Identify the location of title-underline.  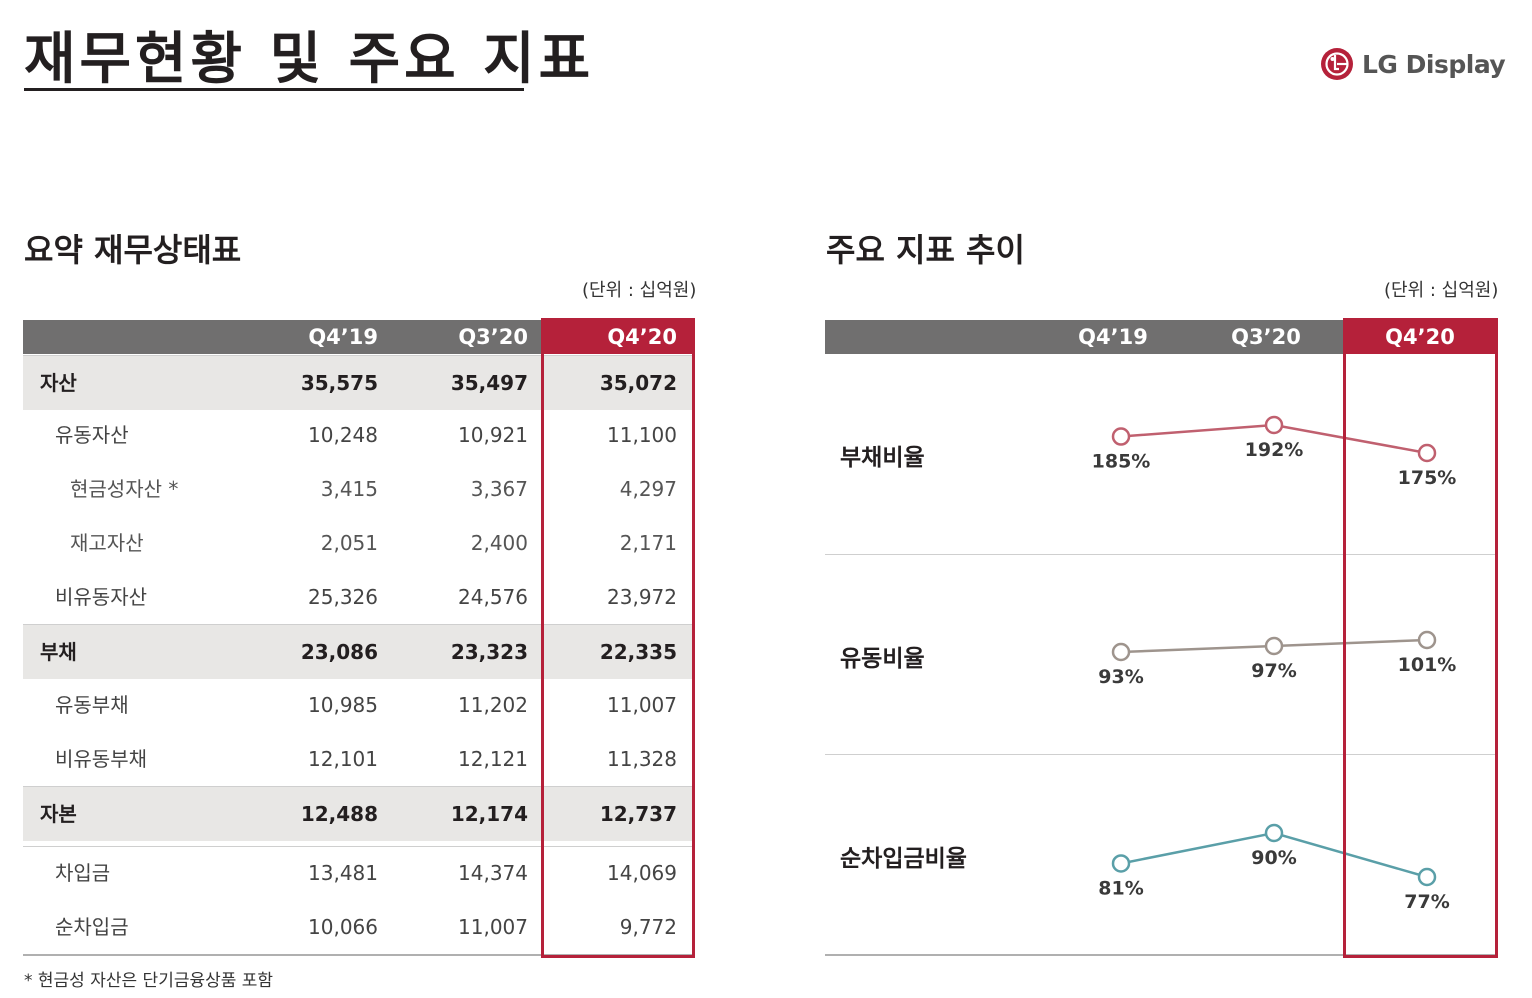
(274, 89).